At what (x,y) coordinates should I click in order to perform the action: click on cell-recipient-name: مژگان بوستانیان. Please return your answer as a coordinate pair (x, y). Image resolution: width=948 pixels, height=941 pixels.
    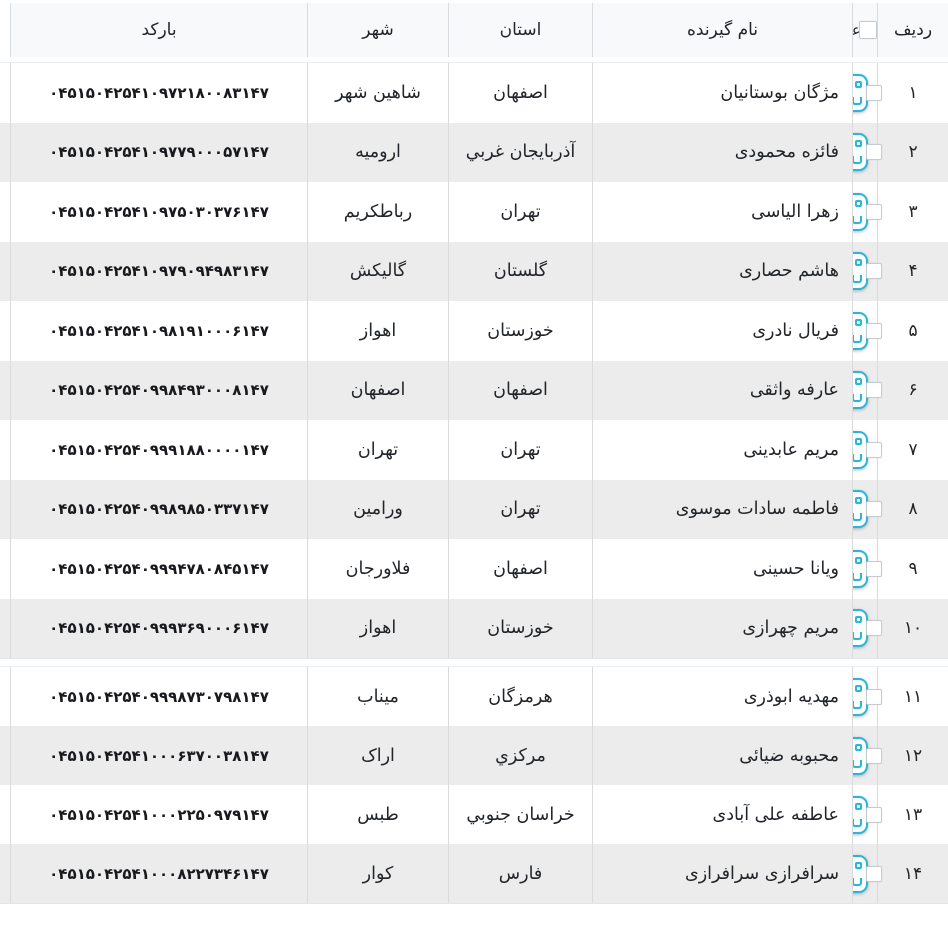
    Looking at the image, I should click on (722, 93).